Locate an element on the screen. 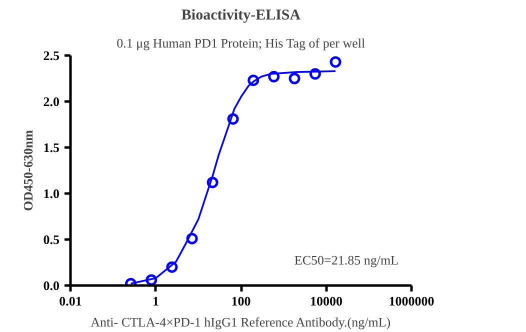 The width and height of the screenshot is (526, 332). chart-subtitle: 0.1 μg Human PD1 Protein; His Tag of per well is located at coordinates (241, 43).